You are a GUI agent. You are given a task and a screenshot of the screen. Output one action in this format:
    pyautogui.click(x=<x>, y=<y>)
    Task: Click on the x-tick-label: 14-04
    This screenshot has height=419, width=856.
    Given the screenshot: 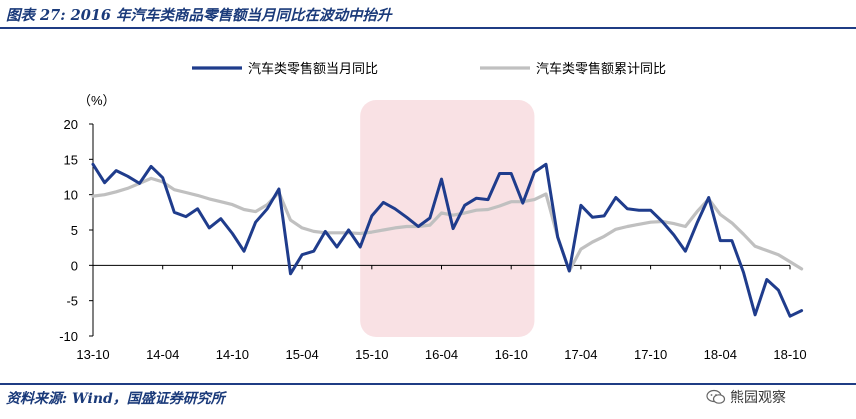 What is the action you would take?
    pyautogui.click(x=162, y=354)
    